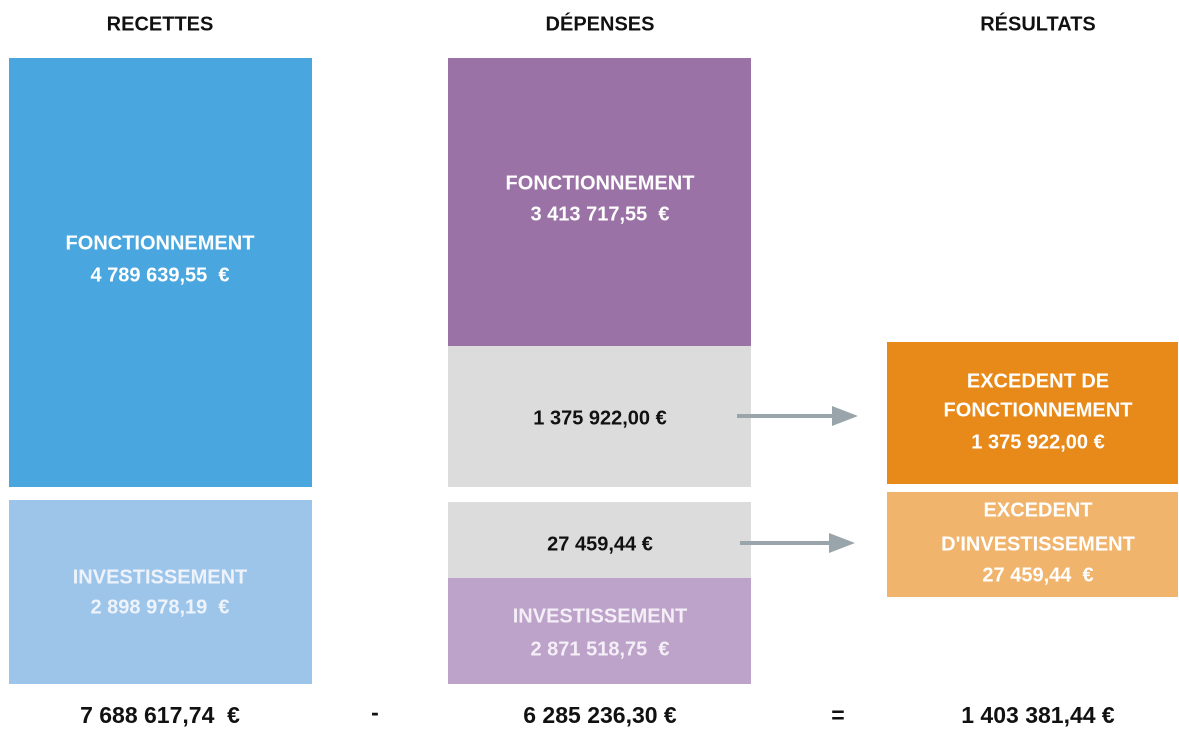 This screenshot has width=1179, height=729. Describe the element at coordinates (1038, 510) in the screenshot. I see `block-label: EXCEDENT` at that location.